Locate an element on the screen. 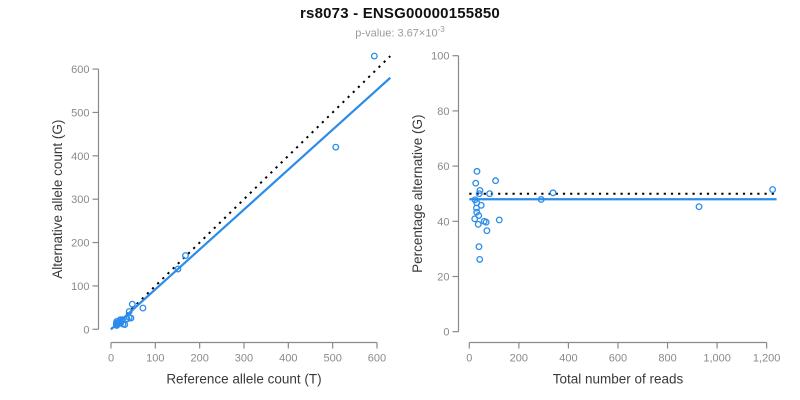 The width and height of the screenshot is (800, 400). y-tick-label: 40 is located at coordinates (443, 222).